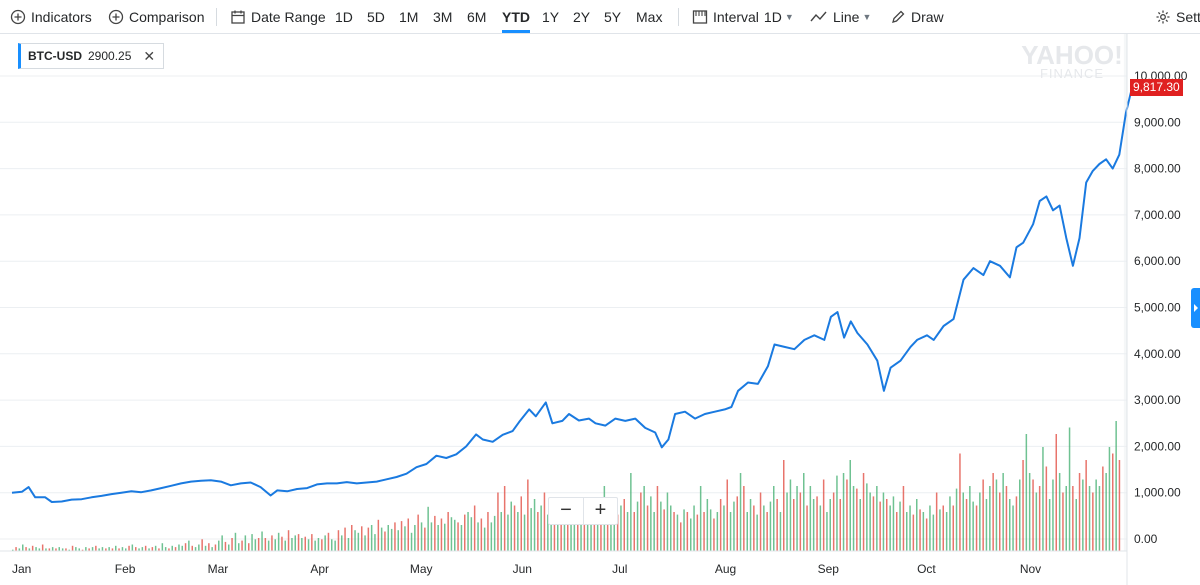  What do you see at coordinates (1195, 308) in the screenshot?
I see `expand-panel-tab` at bounding box center [1195, 308].